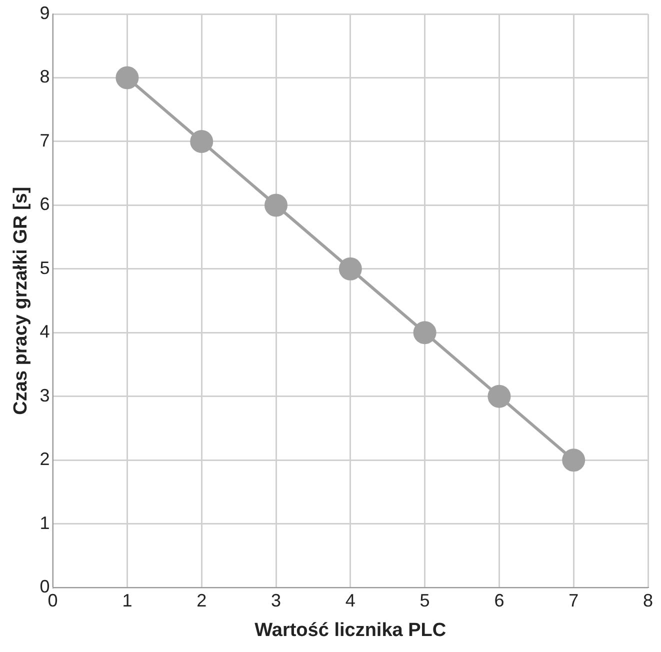  I want to click on y-tick-label: 7, so click(45, 140).